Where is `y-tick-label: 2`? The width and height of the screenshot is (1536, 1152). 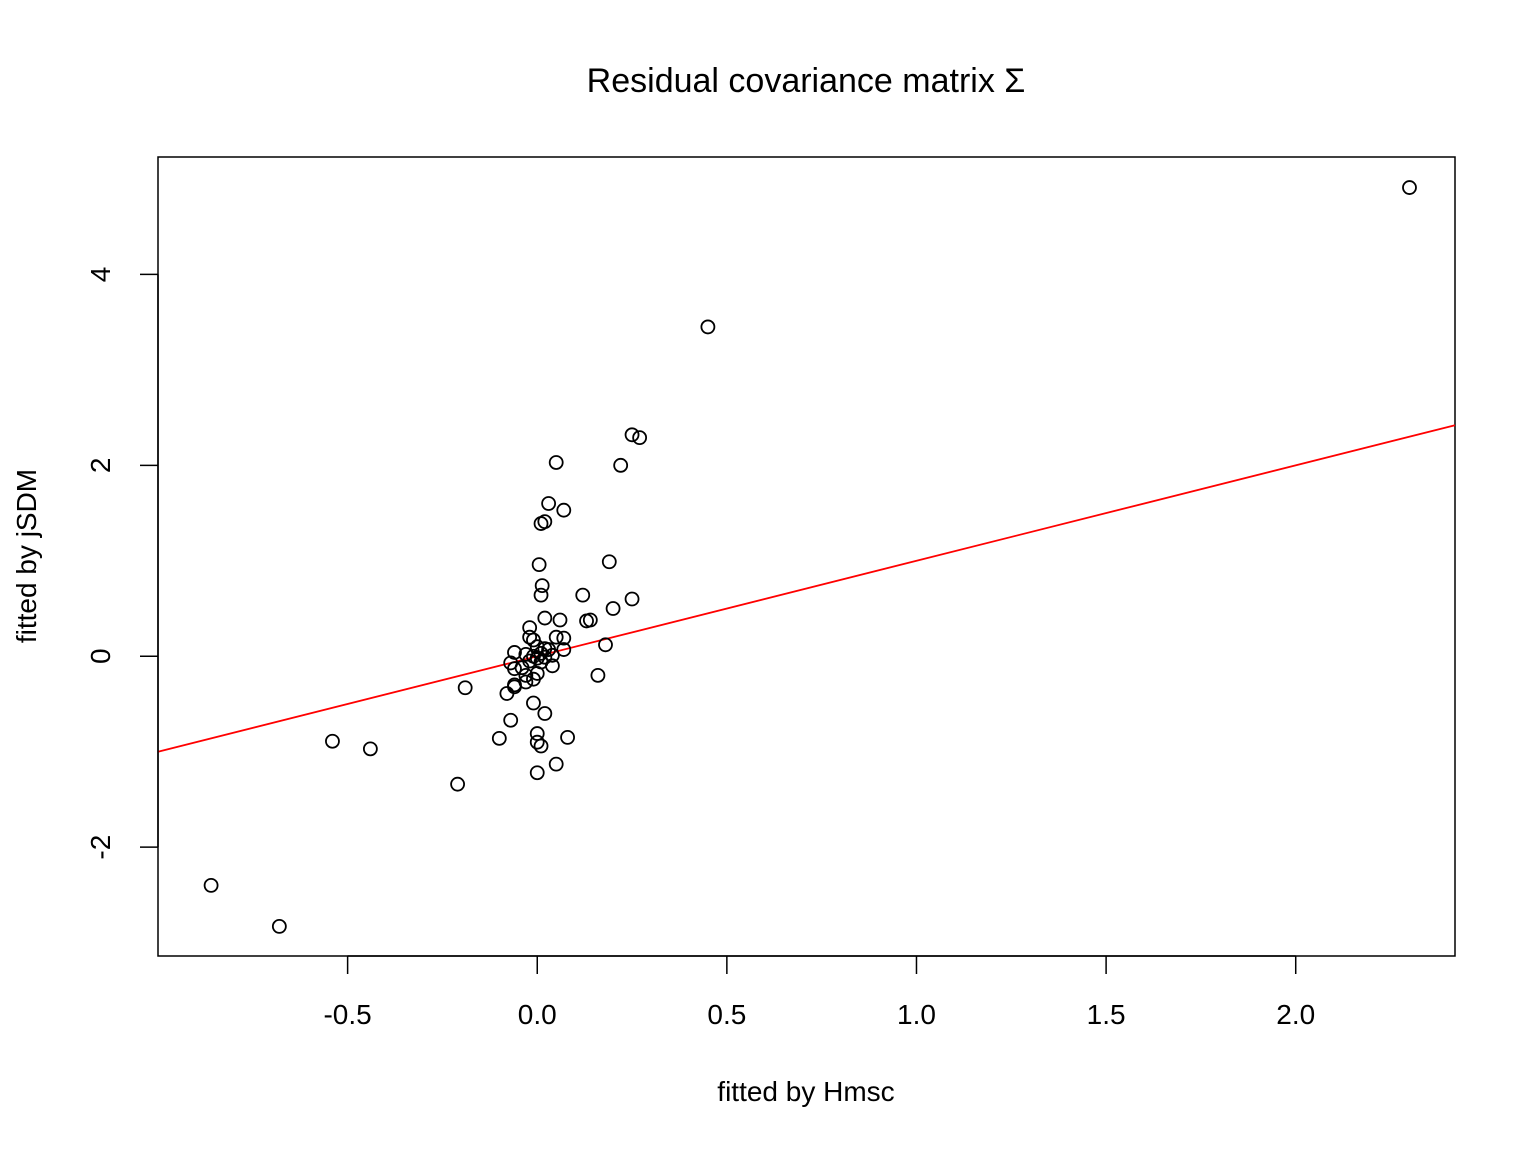 y-tick-label: 2 is located at coordinates (100, 466).